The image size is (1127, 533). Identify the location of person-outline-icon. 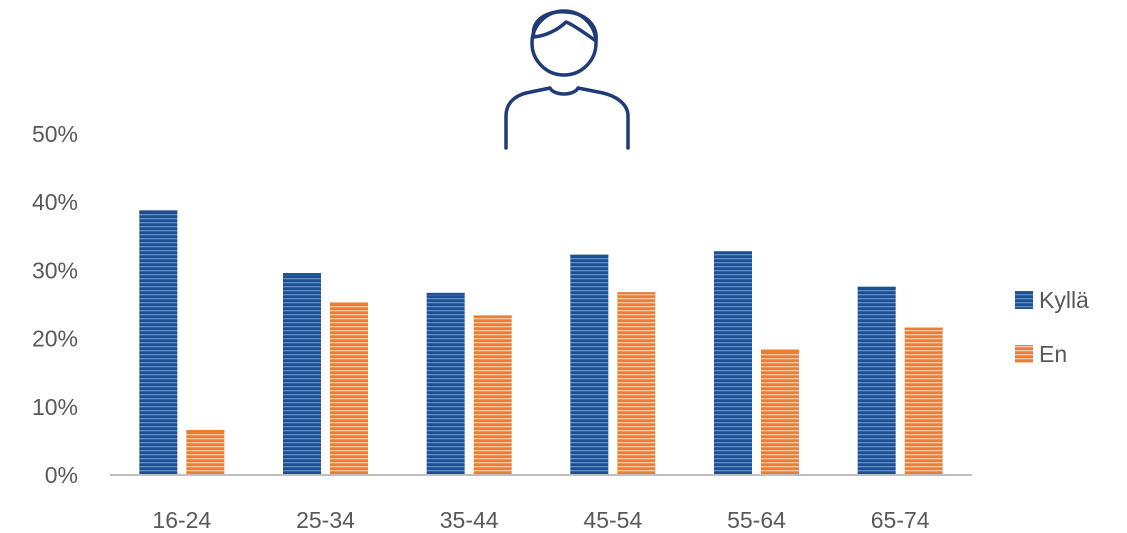
(567, 79).